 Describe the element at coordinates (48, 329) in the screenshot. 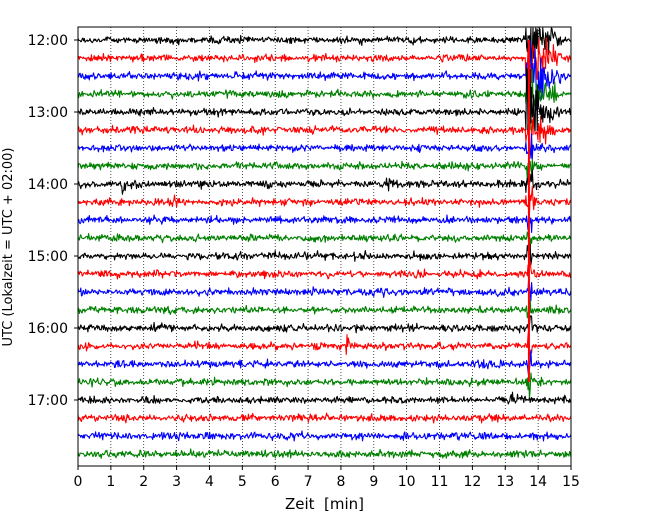

I see `y-tick-label: 16:00` at that location.